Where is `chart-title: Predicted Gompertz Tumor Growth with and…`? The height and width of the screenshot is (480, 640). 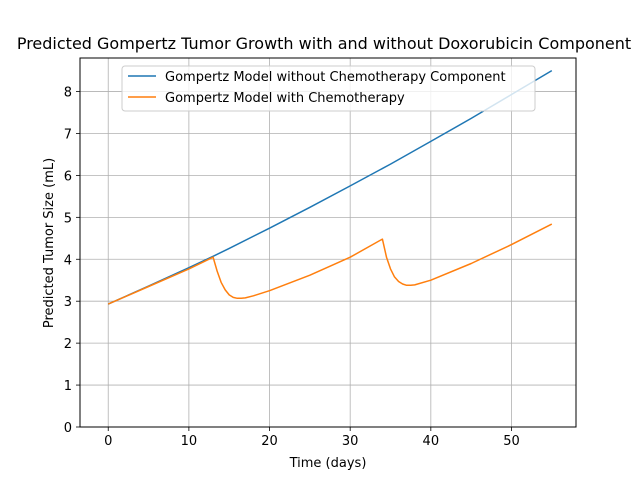
chart-title: Predicted Gompertz Tumor Growth with and… is located at coordinates (324, 43).